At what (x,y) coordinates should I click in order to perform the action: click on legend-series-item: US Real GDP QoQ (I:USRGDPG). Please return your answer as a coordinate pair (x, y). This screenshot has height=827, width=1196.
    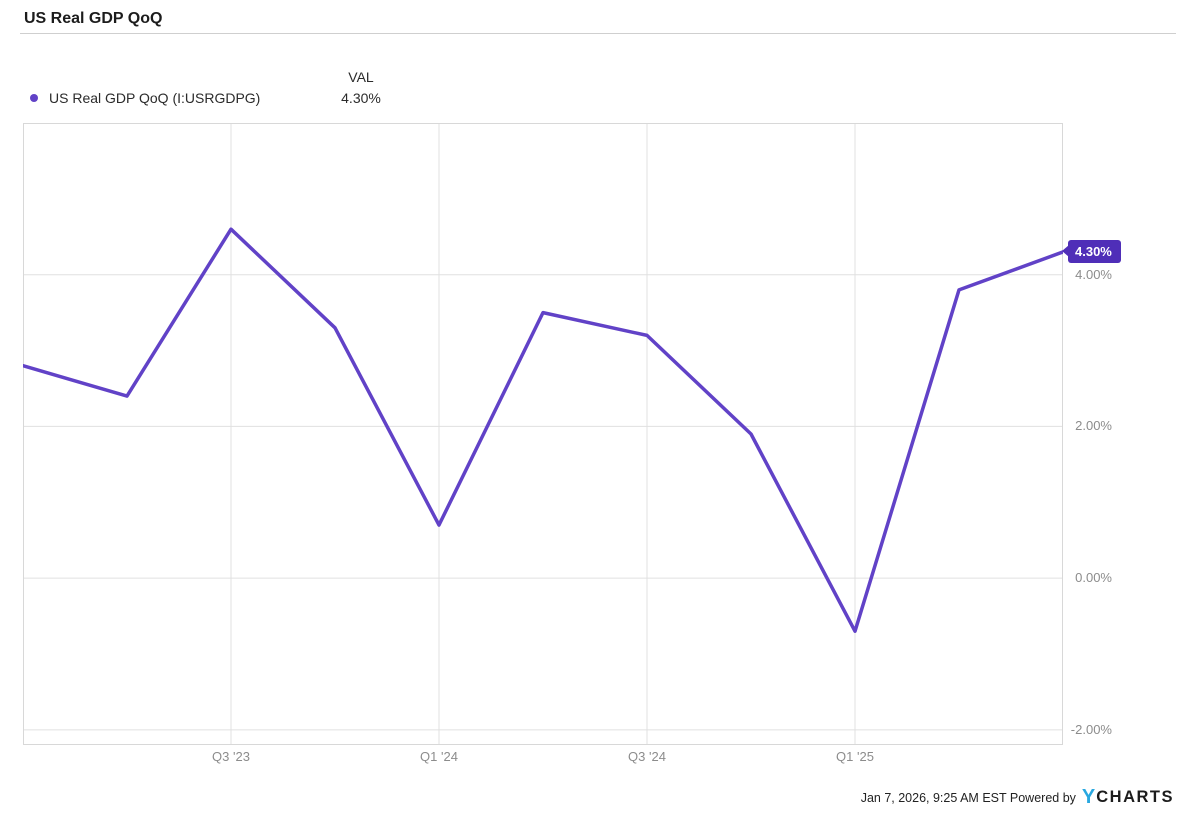
    Looking at the image, I should click on (145, 98).